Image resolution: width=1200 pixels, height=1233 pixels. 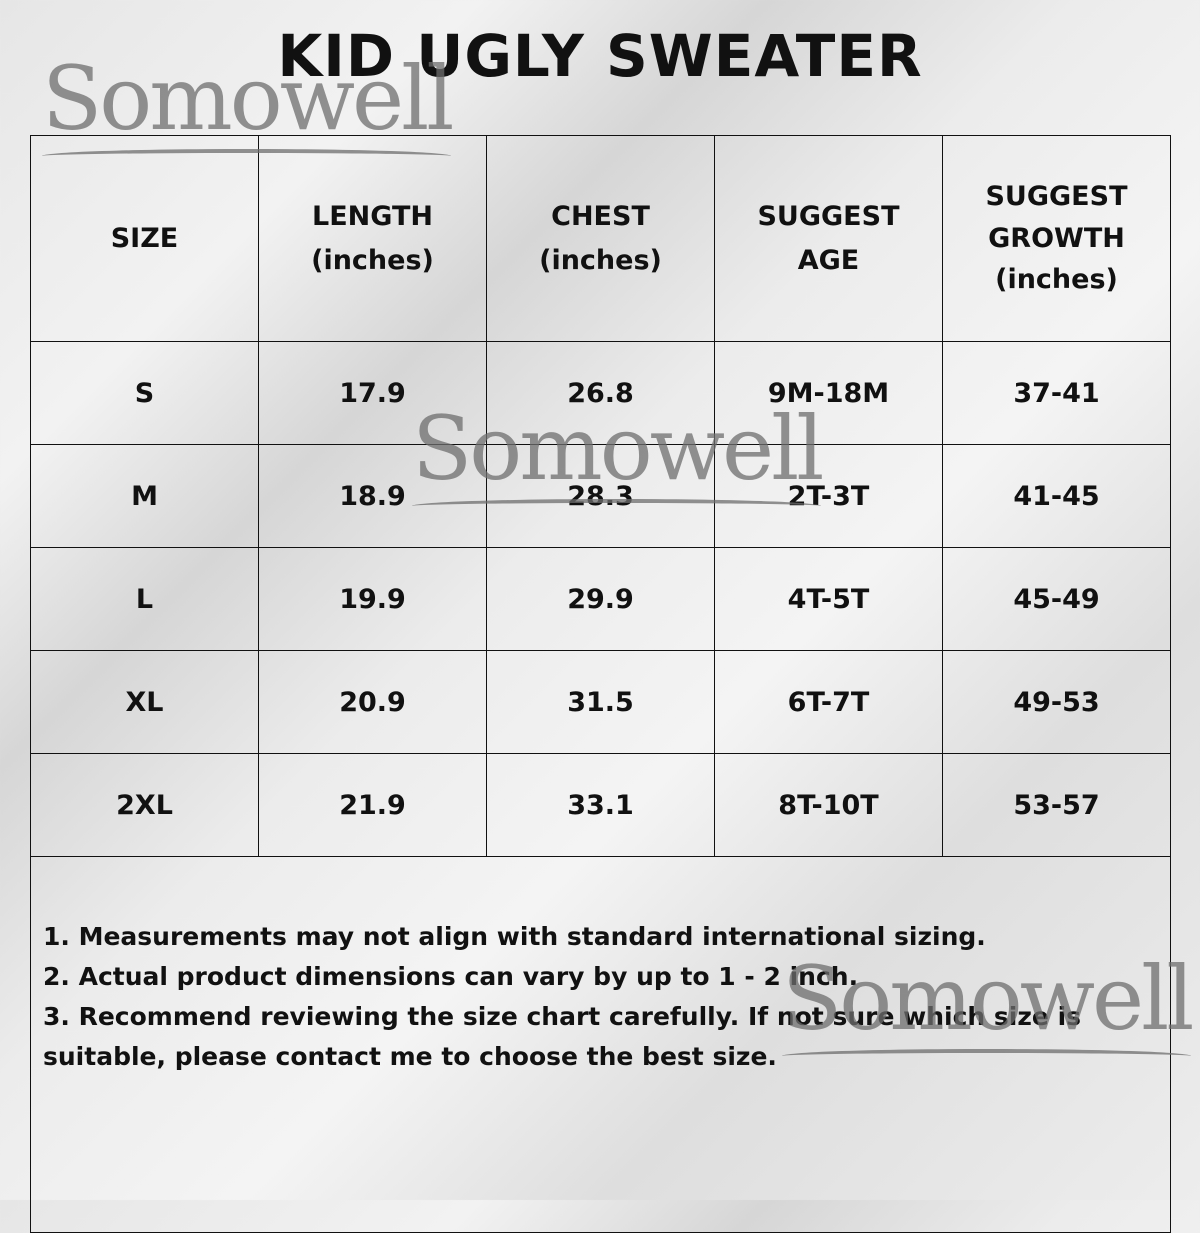 I want to click on cell-growth: 49-53, so click(x=1056, y=702).